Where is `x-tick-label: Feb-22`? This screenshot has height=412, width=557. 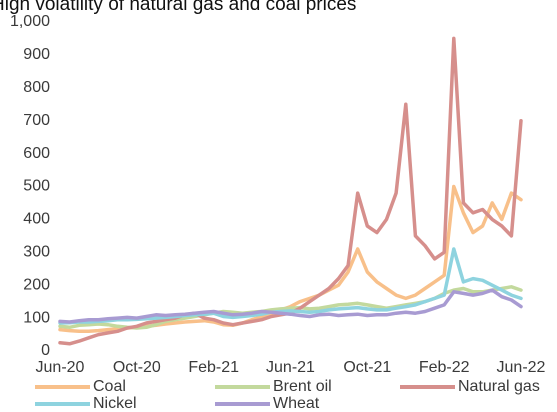
x-tick-label: Feb-22 is located at coordinates (444, 367).